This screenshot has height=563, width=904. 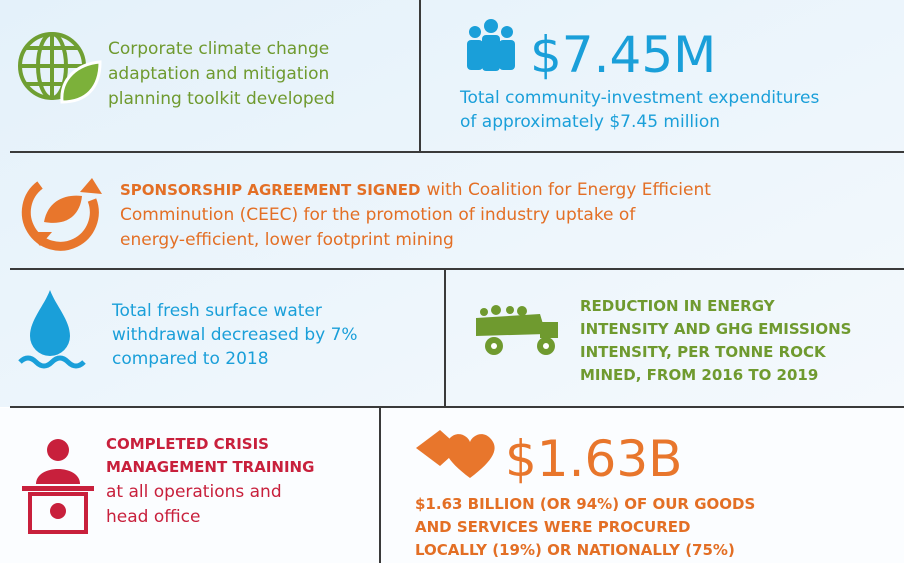 I want to click on text-line: INTENSITY, PER TONNE ROCK, so click(x=703, y=352).